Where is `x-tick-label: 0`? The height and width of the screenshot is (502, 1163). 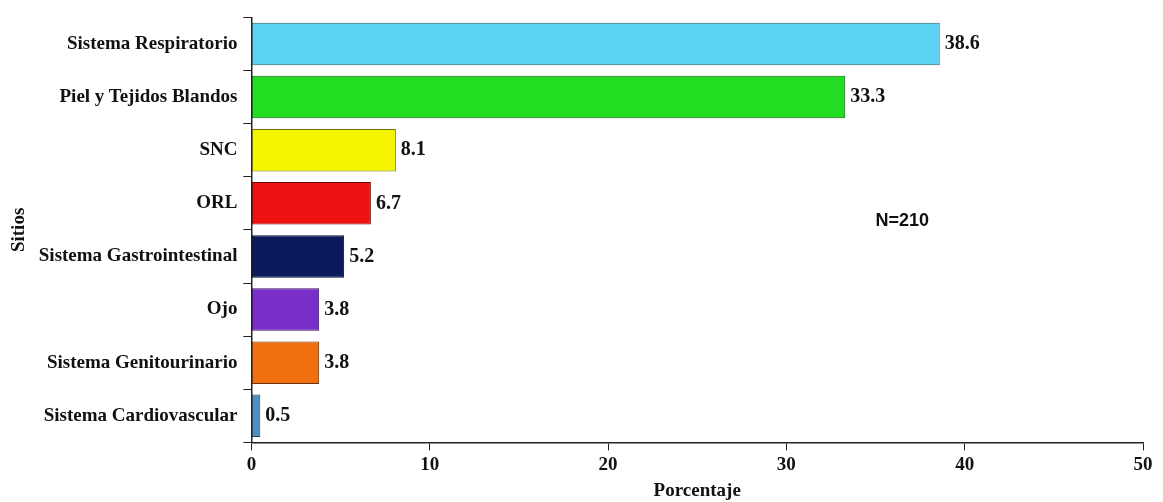 x-tick-label: 0 is located at coordinates (251, 463).